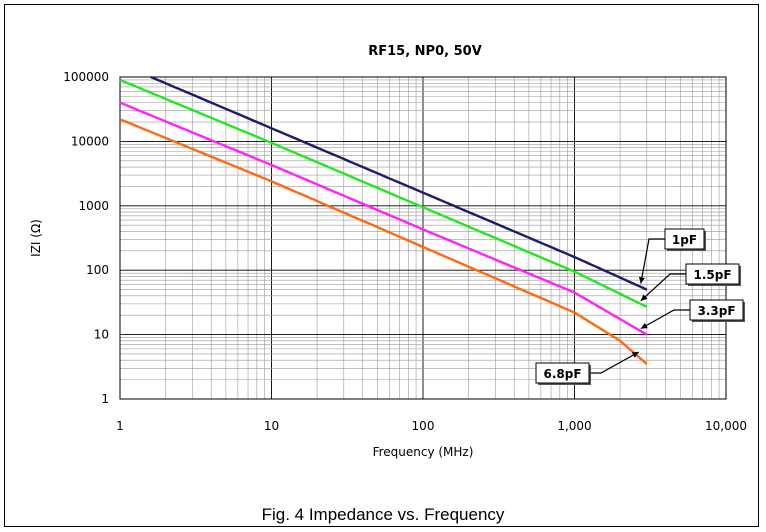 The width and height of the screenshot is (766, 532). What do you see at coordinates (716, 311) in the screenshot?
I see `callout-label: 3.3pF` at bounding box center [716, 311].